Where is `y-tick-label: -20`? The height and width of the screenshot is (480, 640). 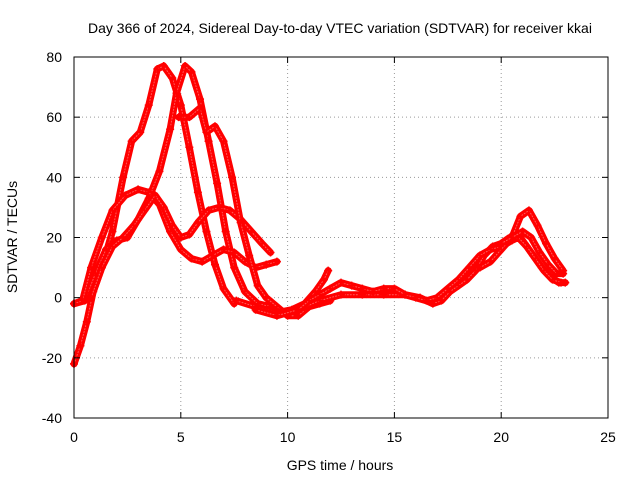 y-tick-label: -20 is located at coordinates (52, 358).